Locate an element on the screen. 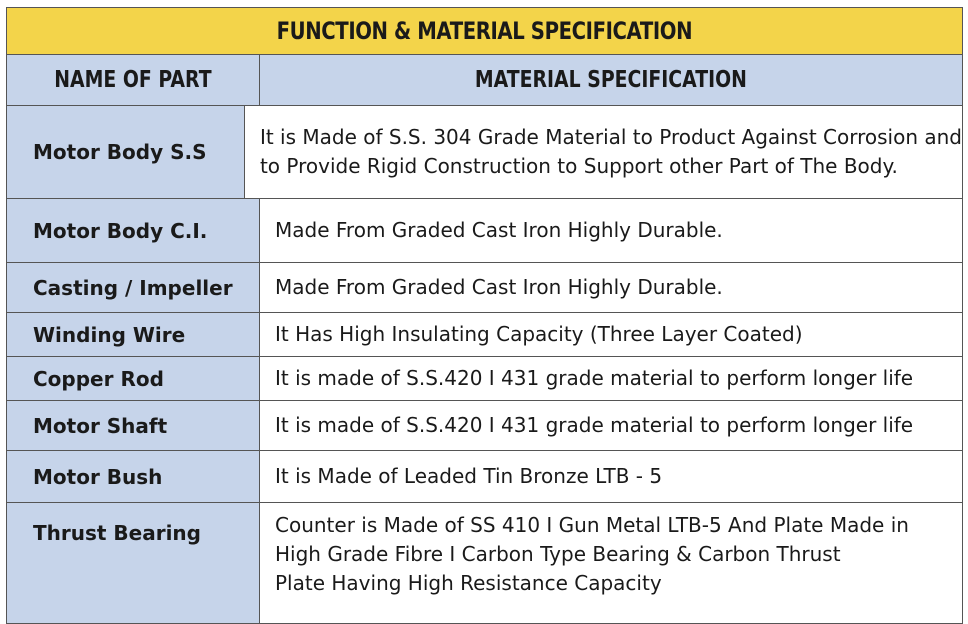 The height and width of the screenshot is (624, 968). spec-text: It is Made of Leaded Tin Bronze LTB - 5 is located at coordinates (468, 476).